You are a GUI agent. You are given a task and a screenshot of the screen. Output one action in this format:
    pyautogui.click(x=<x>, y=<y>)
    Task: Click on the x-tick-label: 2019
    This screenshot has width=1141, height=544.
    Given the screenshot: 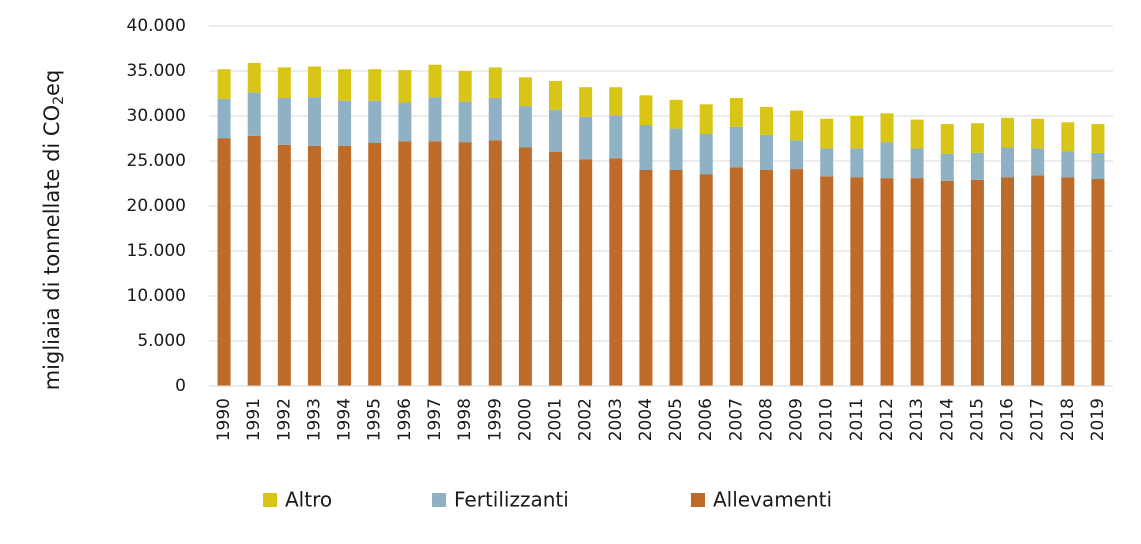 What is the action you would take?
    pyautogui.click(x=1098, y=419)
    